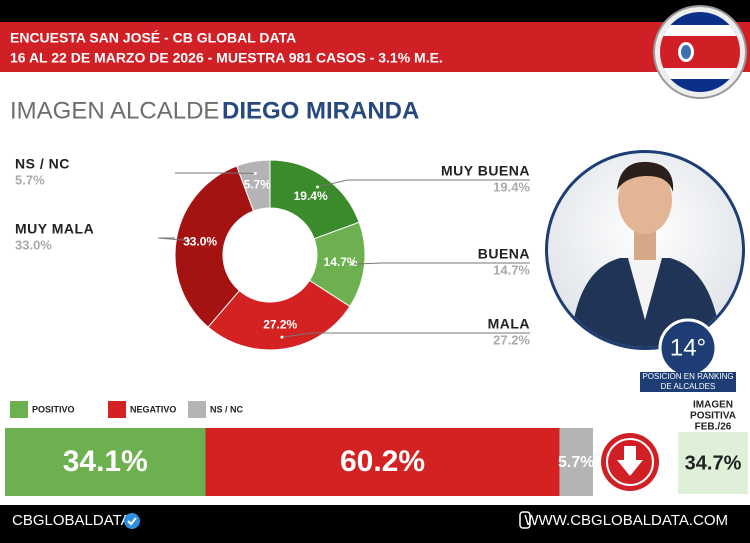  Describe the element at coordinates (341, 262) in the screenshot. I see `slice-value-label: 14.7%` at that location.